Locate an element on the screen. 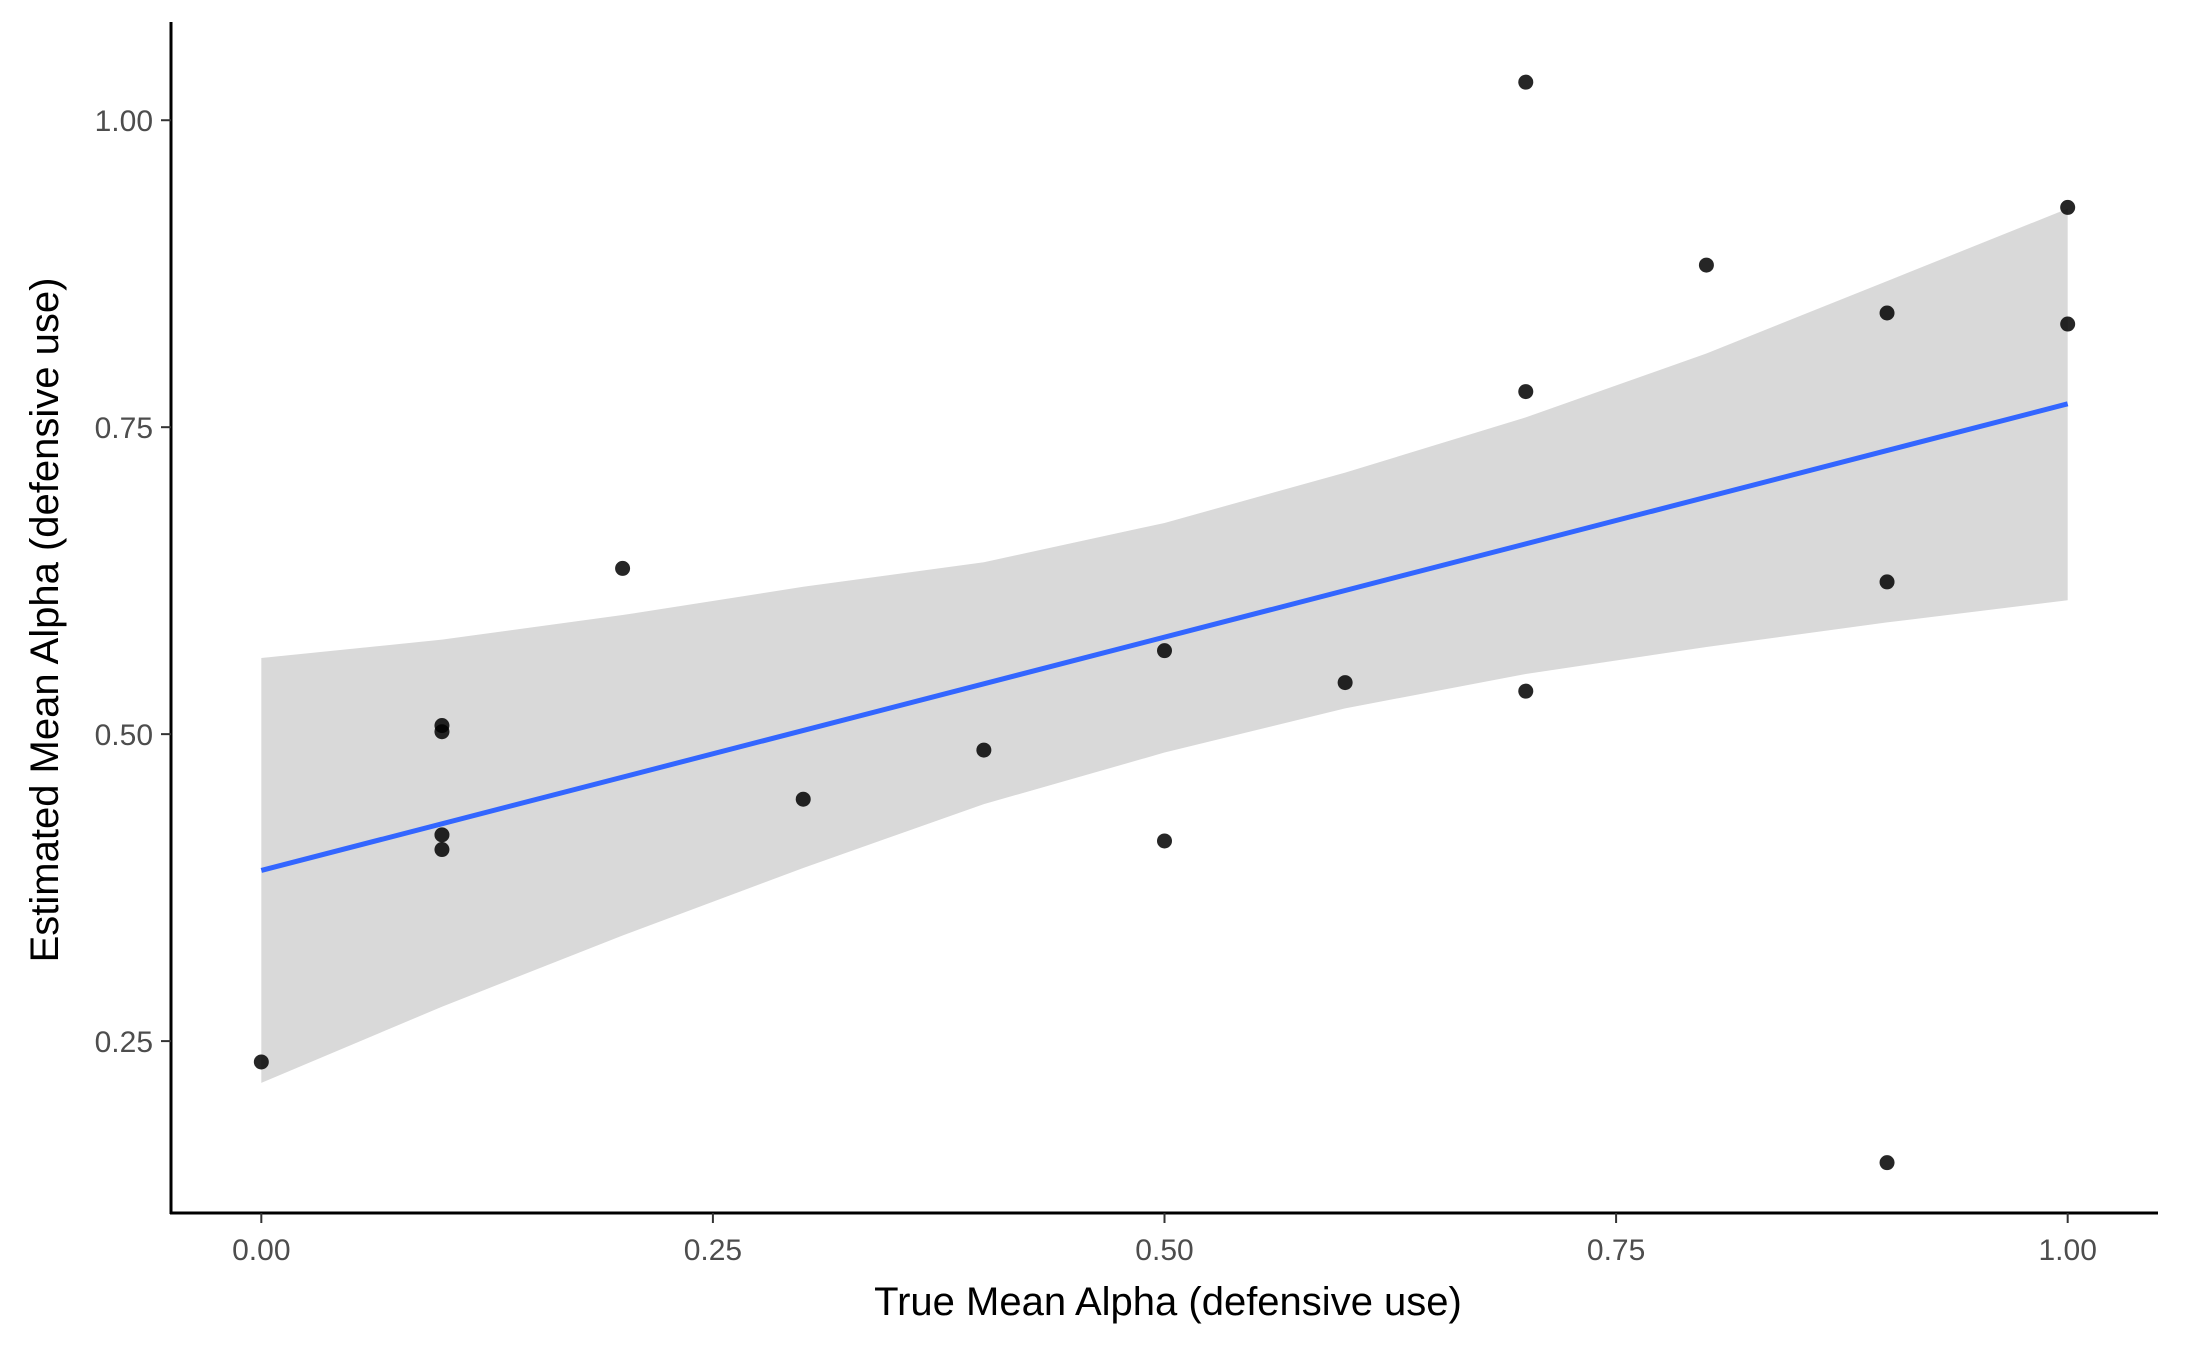 The width and height of the screenshot is (2187, 1350). x-tick-label: 0.00 is located at coordinates (261, 1250).